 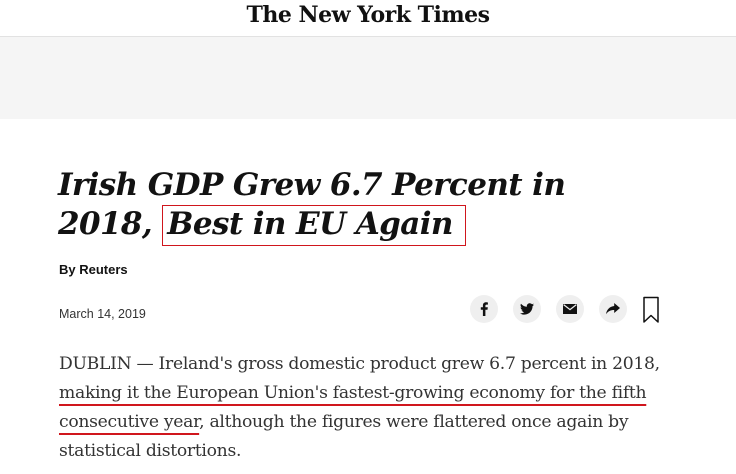 I want to click on share-facebook-button, so click(x=484, y=309).